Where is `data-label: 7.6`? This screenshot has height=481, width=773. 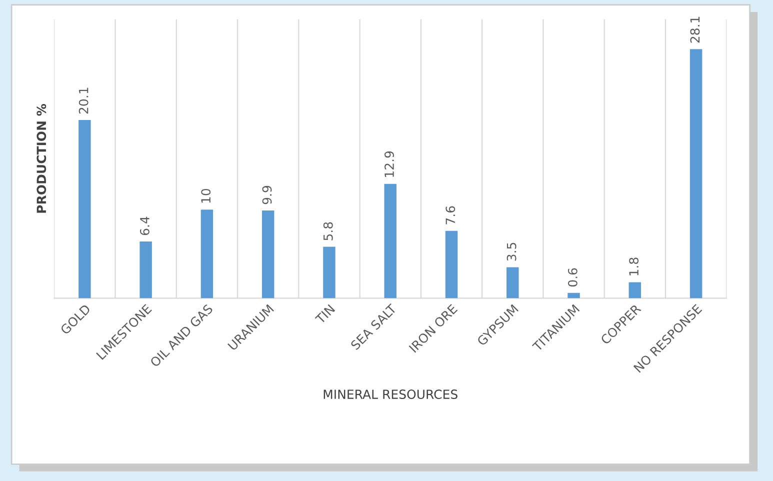
data-label: 7.6 is located at coordinates (451, 215).